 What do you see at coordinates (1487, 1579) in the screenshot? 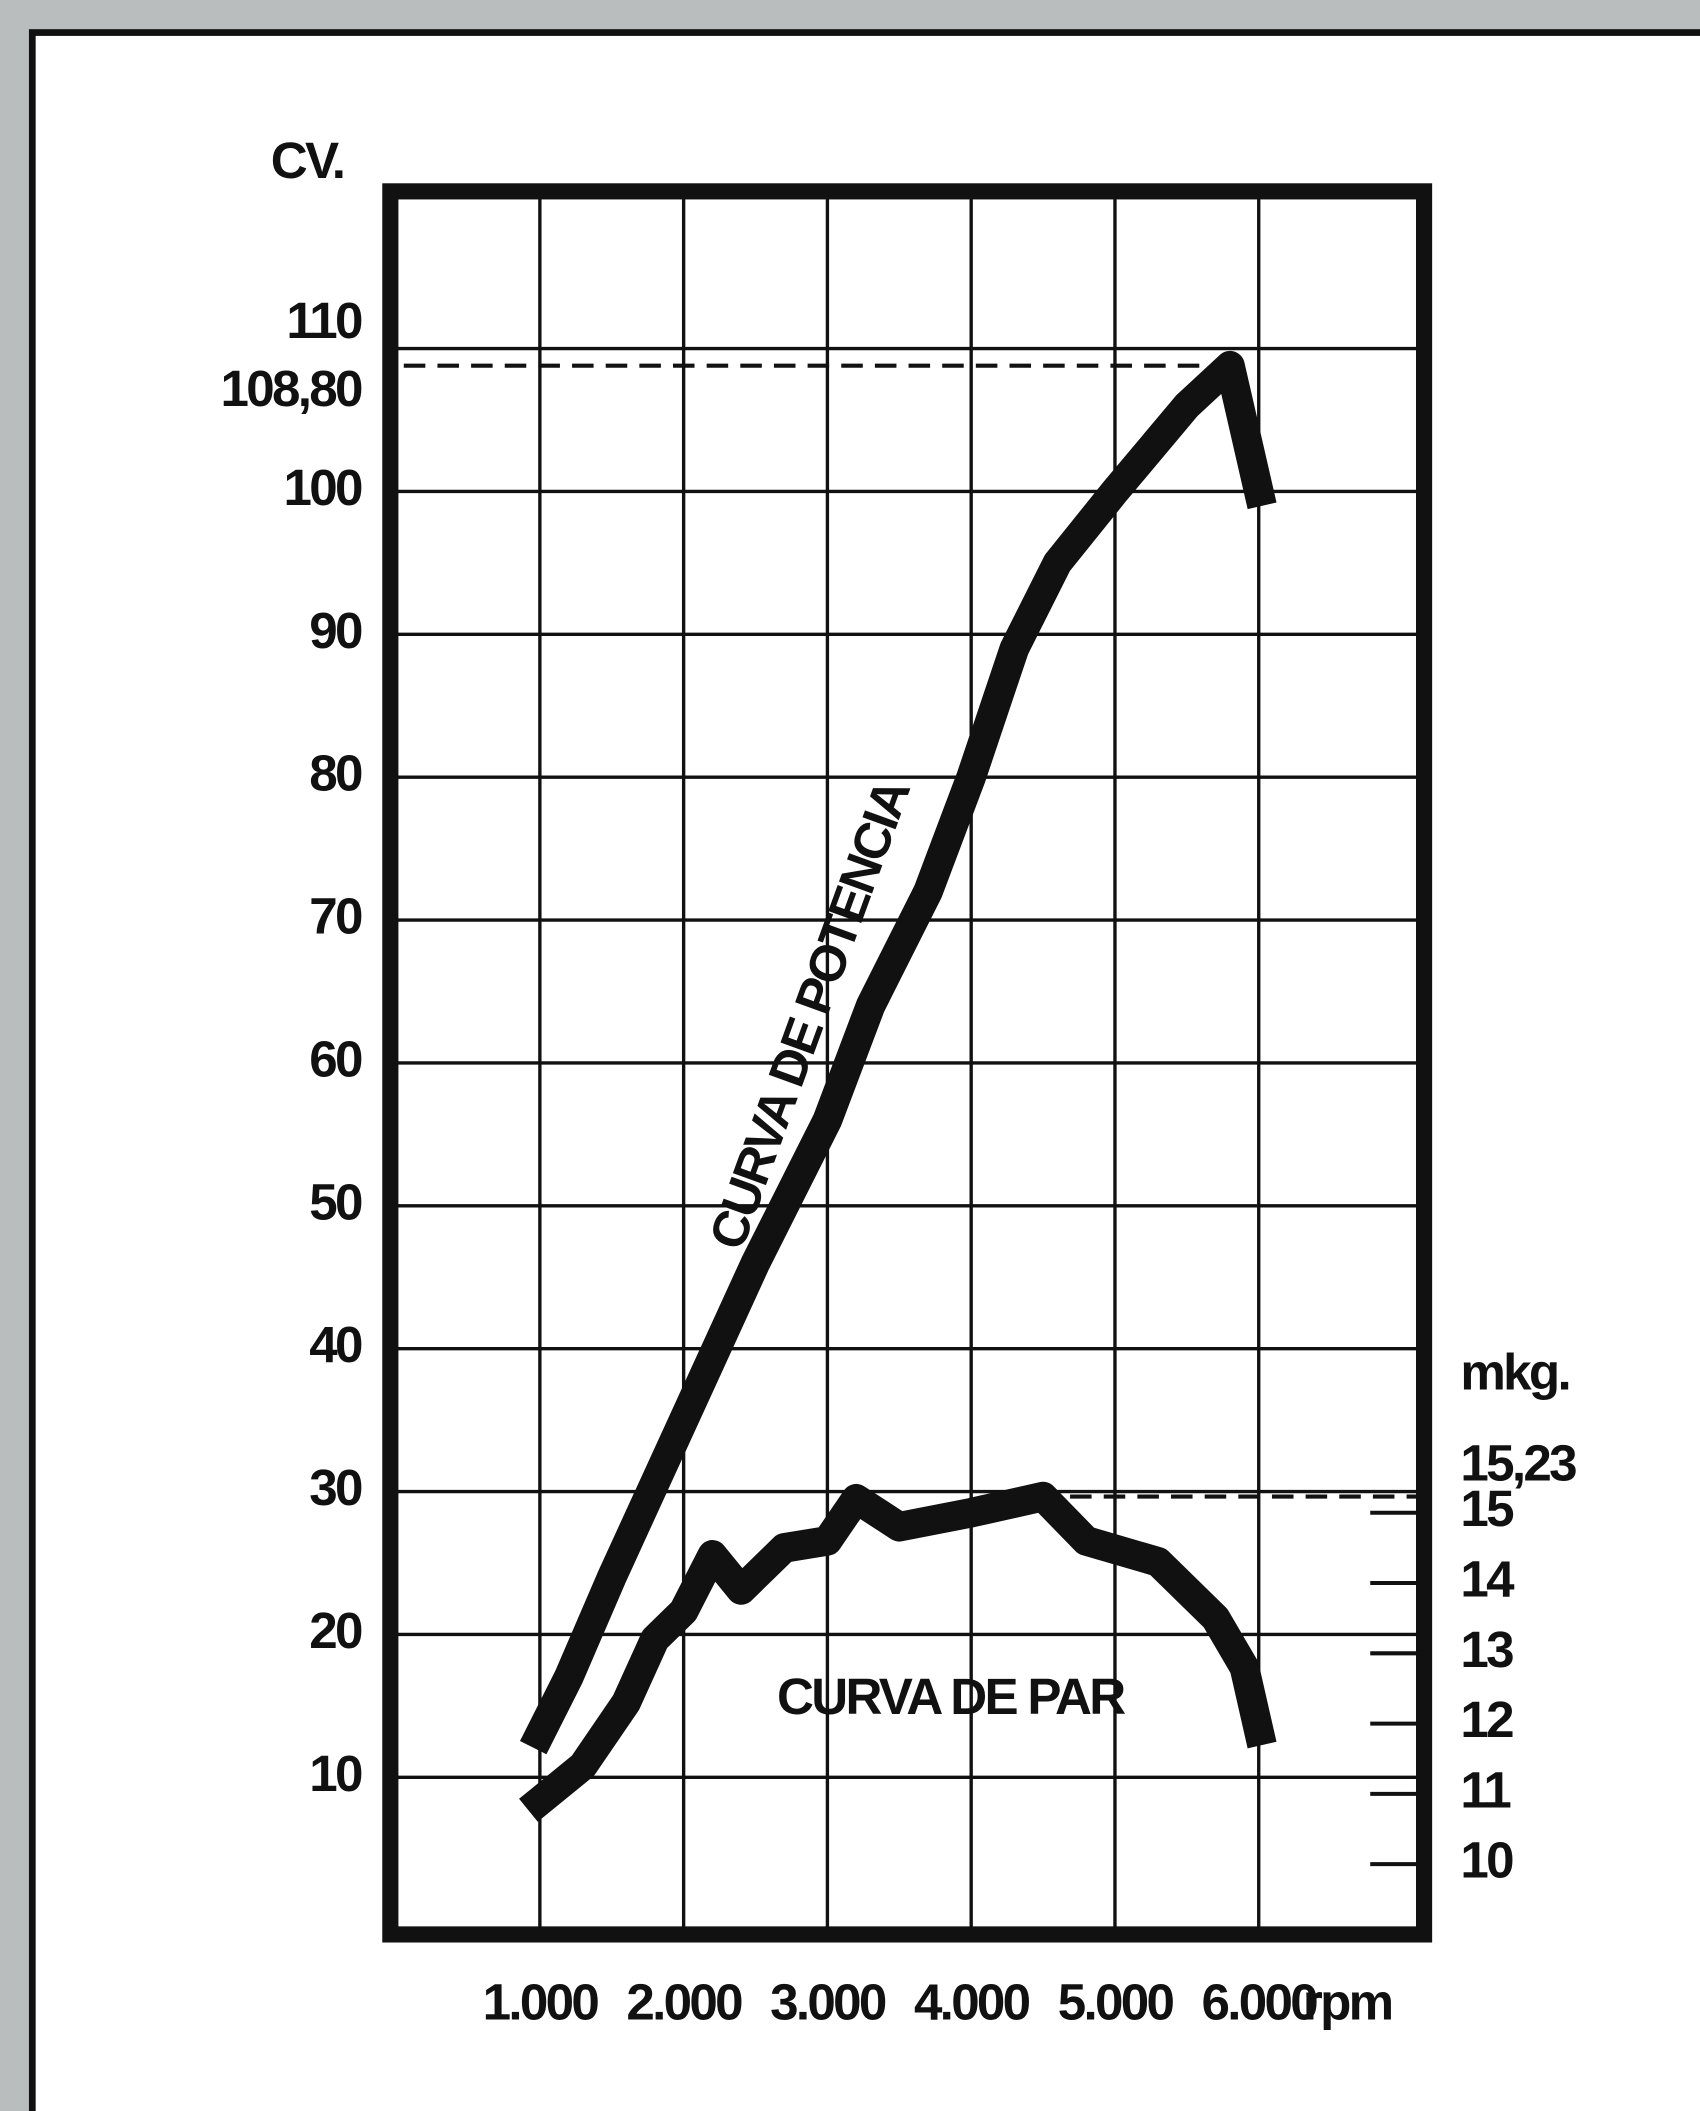
I see `y2-tick-label: 14` at bounding box center [1487, 1579].